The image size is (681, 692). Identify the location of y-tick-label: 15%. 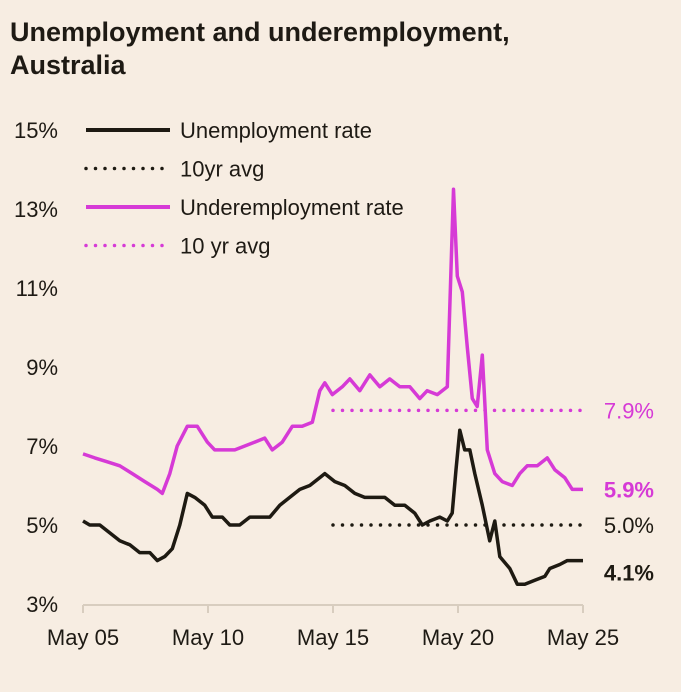
(36, 130).